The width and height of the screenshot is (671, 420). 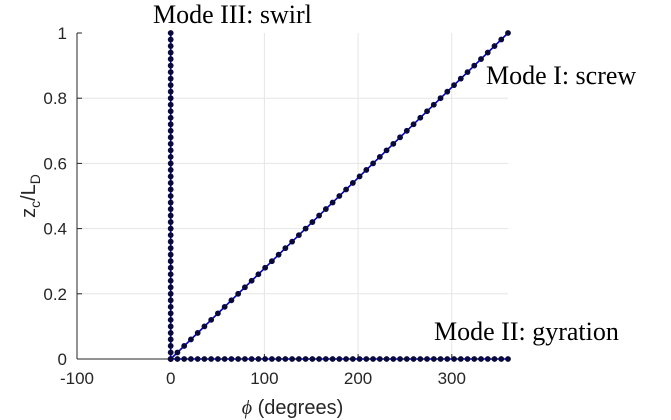 What do you see at coordinates (77, 378) in the screenshot?
I see `x-tick-label: -100` at bounding box center [77, 378].